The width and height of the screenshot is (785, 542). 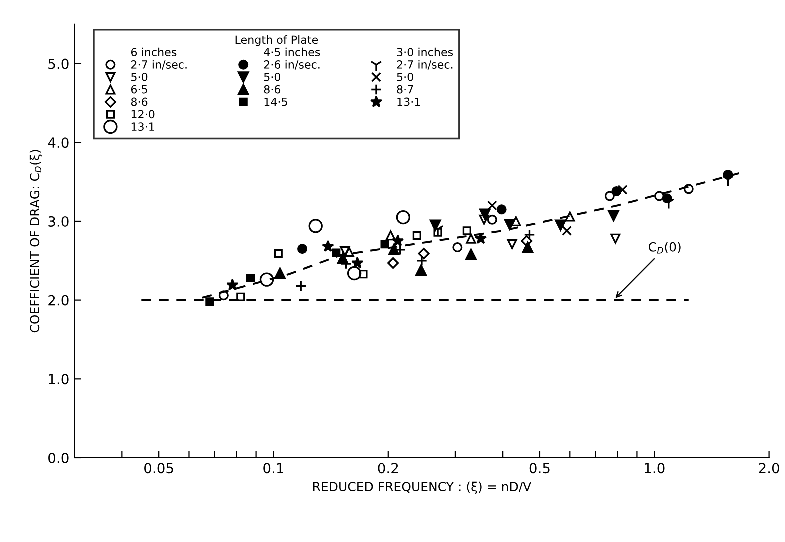 I want to click on x-tick-label: 0.05, so click(x=159, y=468).